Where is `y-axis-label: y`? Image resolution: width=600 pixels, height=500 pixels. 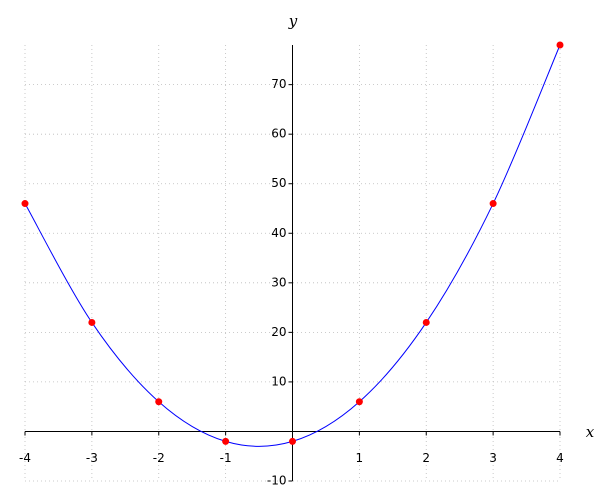
y-axis-label: y is located at coordinates (293, 21).